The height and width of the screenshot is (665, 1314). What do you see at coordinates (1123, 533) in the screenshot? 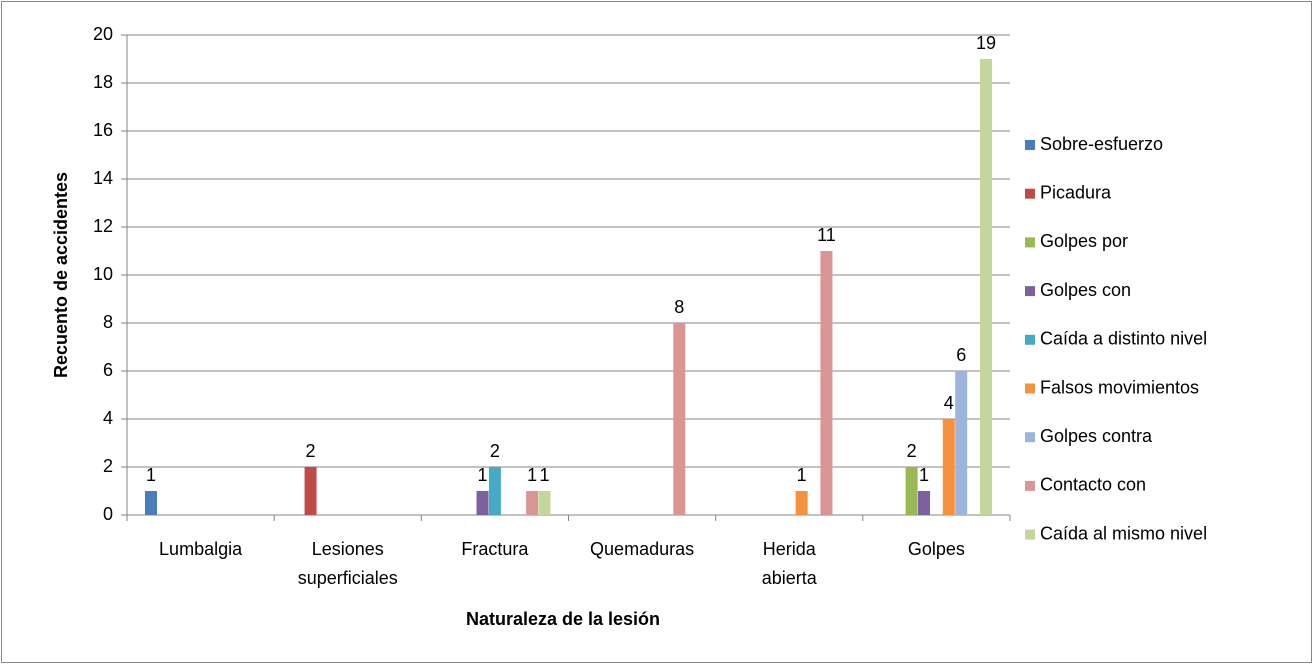
I see `legend-label: Caída al mismo nivel` at bounding box center [1123, 533].